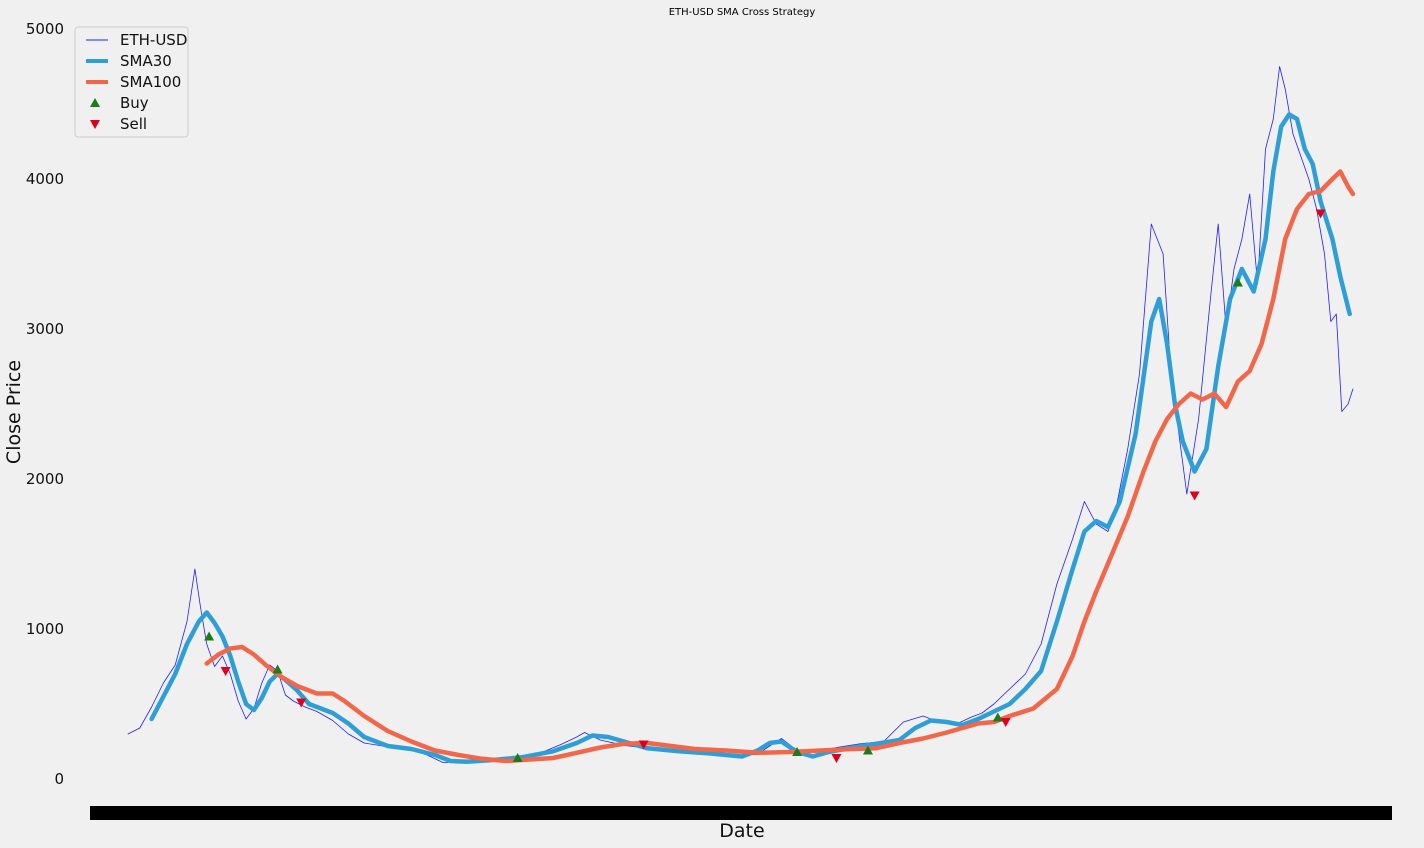 This screenshot has width=1424, height=848. Describe the element at coordinates (741, 831) in the screenshot. I see `x-axis-label: Date` at that location.